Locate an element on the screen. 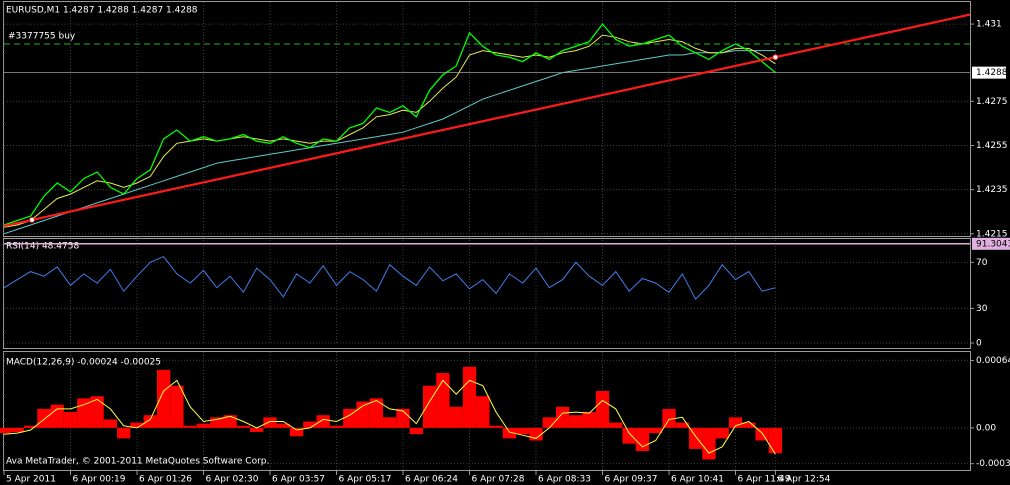 Image resolution: width=1010 pixels, height=485 pixels. y-tick-label: 1.4255 is located at coordinates (992, 146).